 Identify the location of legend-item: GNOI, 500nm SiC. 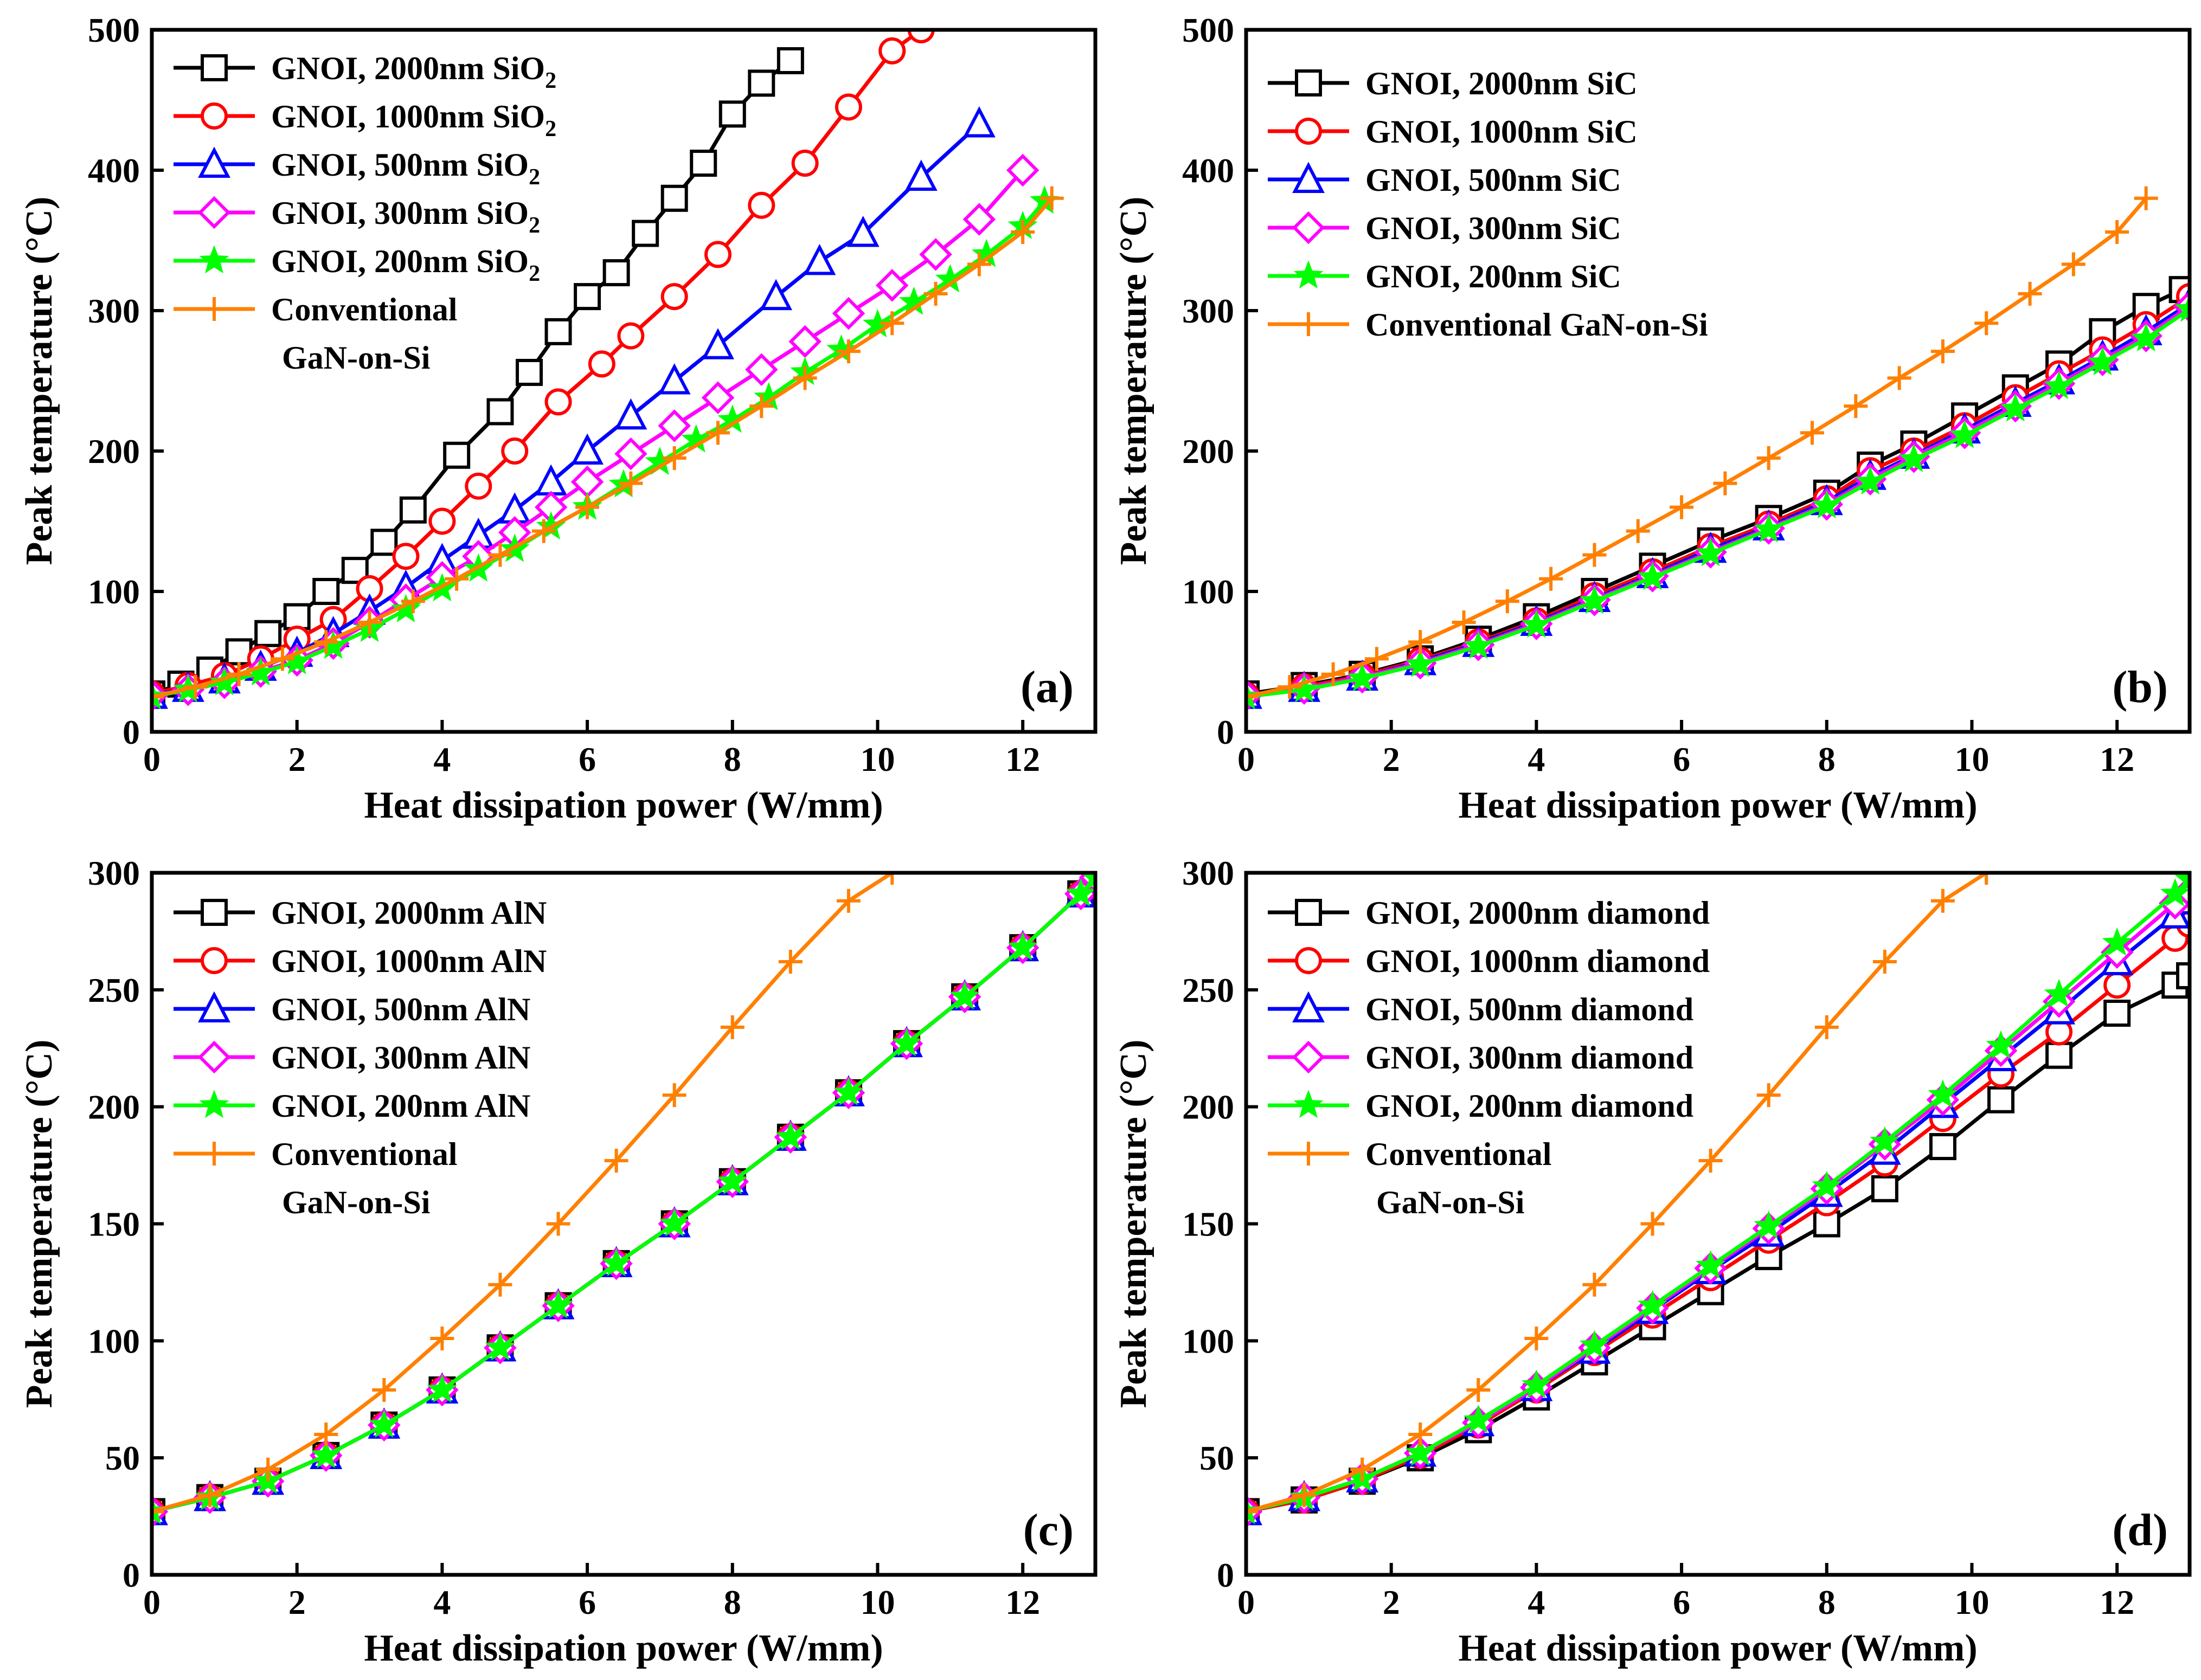
(1444, 180).